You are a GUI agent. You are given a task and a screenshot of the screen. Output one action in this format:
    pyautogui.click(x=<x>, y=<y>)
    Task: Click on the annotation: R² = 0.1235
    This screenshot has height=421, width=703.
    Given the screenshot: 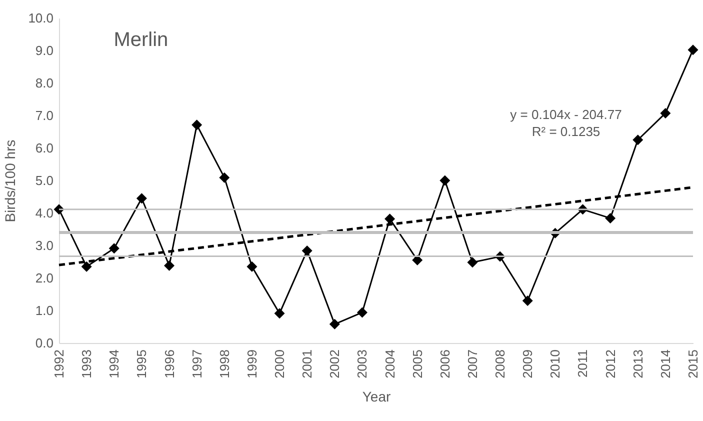 What is the action you would take?
    pyautogui.click(x=566, y=131)
    